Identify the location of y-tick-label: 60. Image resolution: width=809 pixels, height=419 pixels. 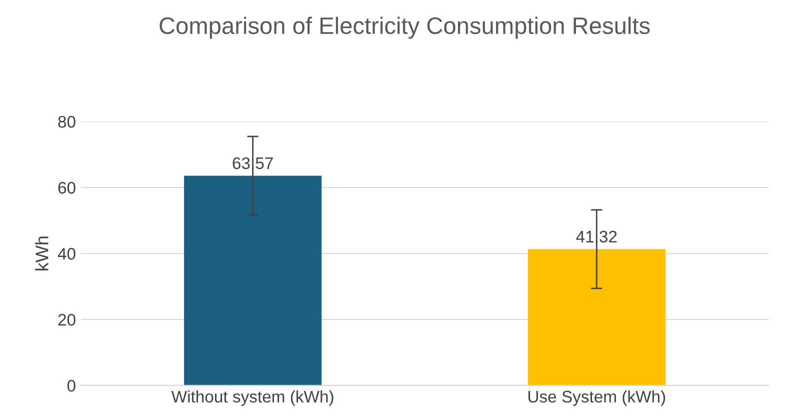
(67, 188).